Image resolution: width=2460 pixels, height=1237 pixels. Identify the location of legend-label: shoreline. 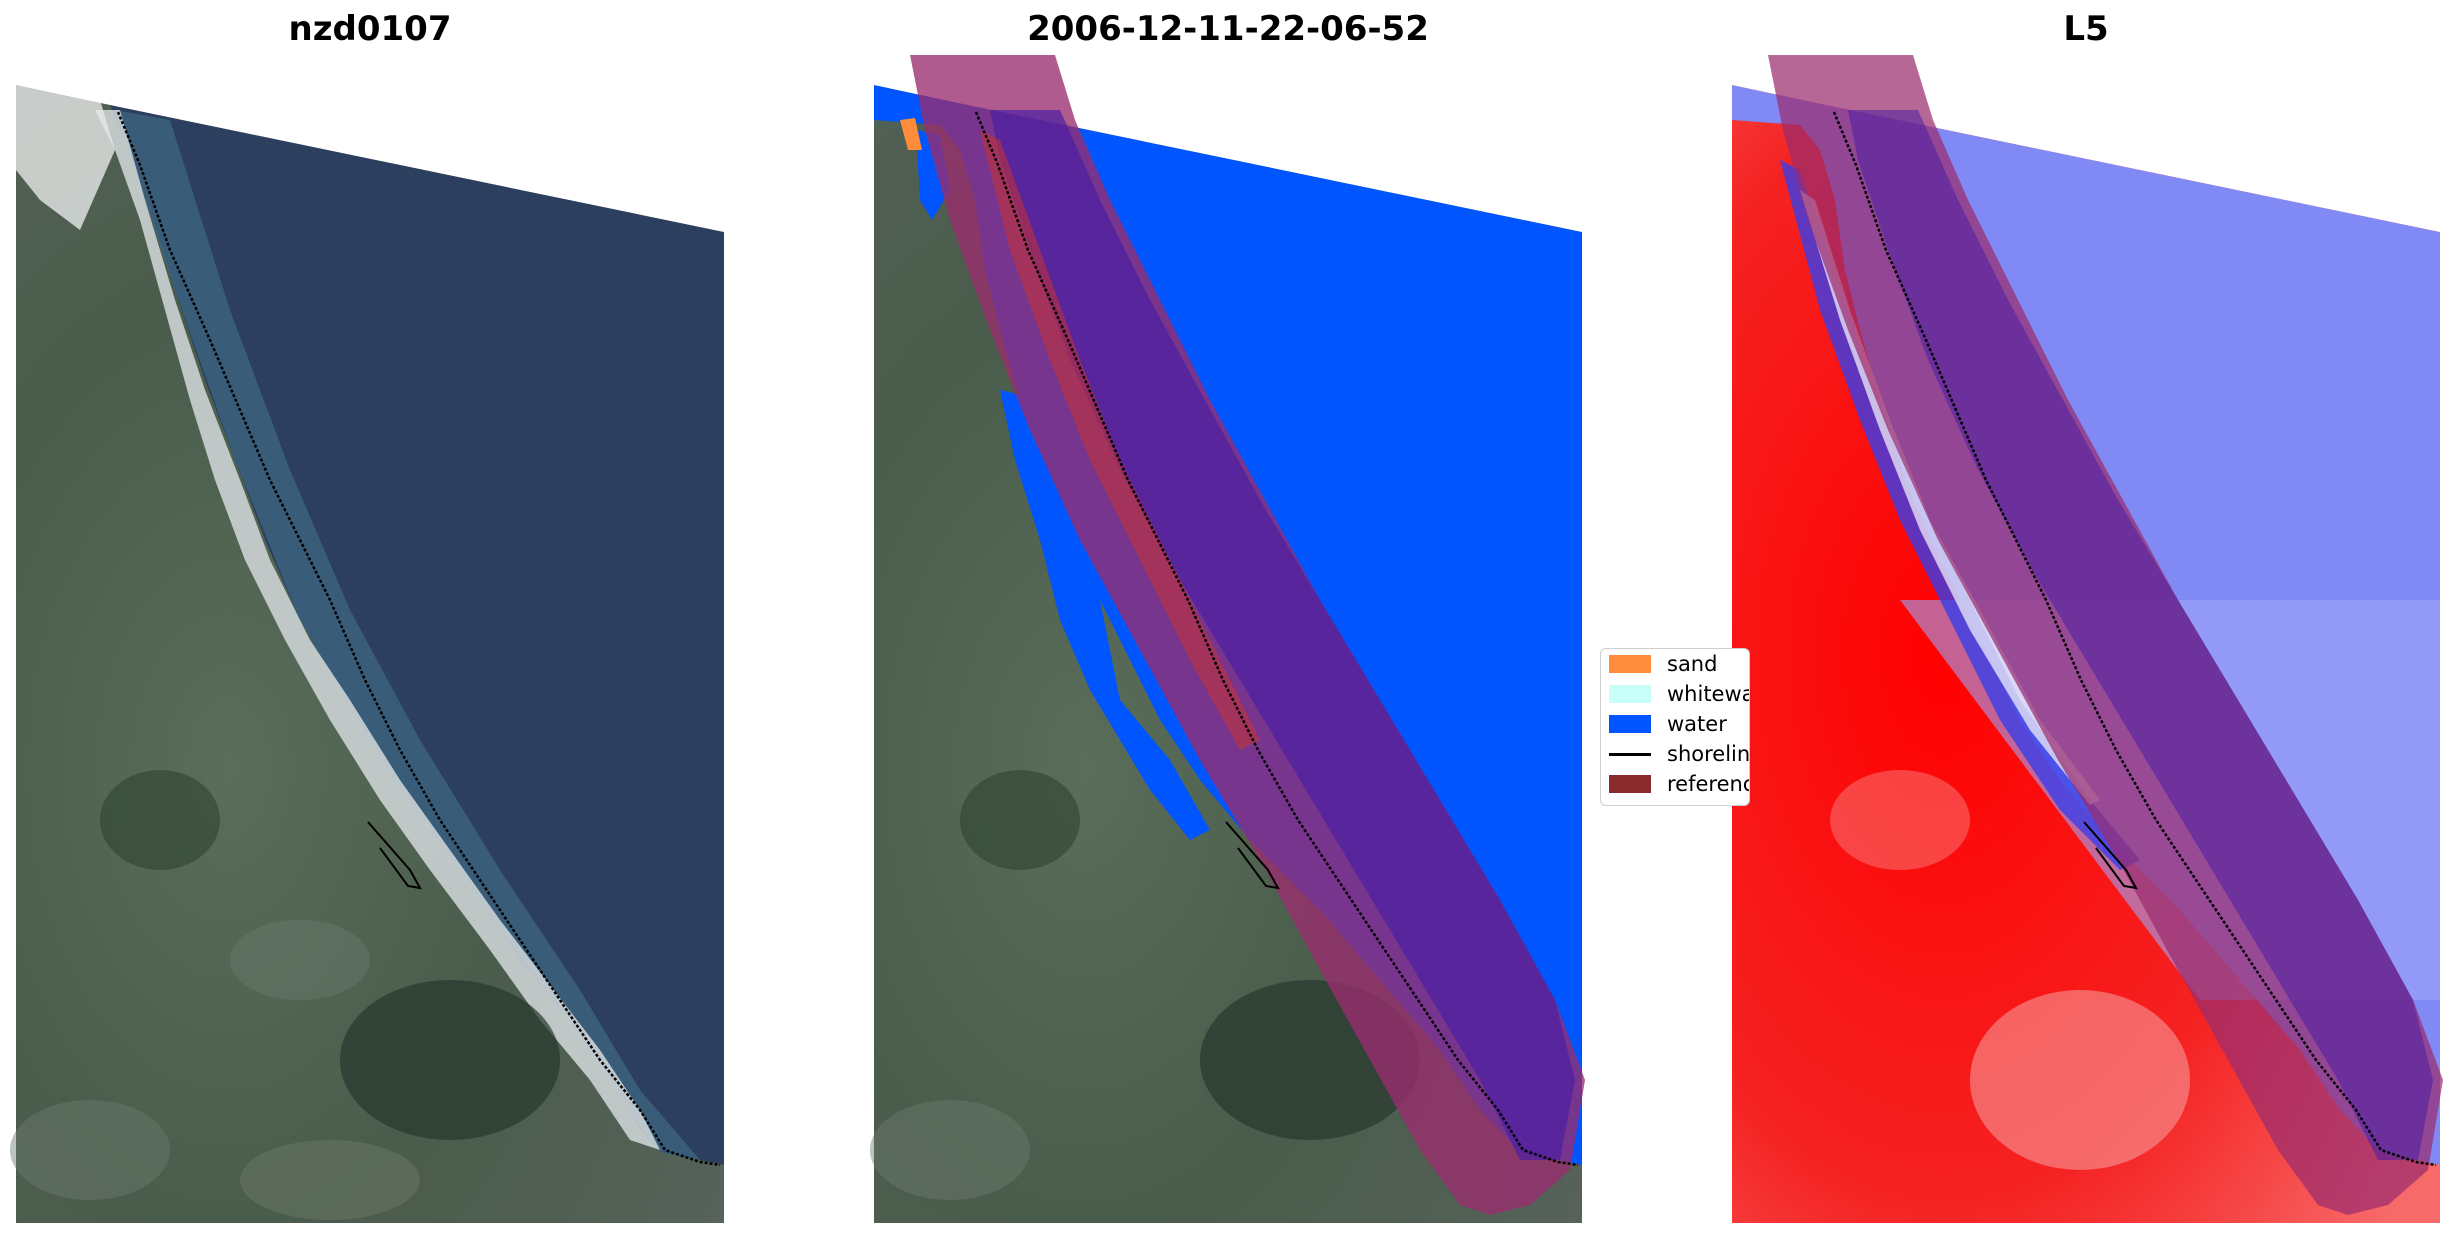
(1708, 754).